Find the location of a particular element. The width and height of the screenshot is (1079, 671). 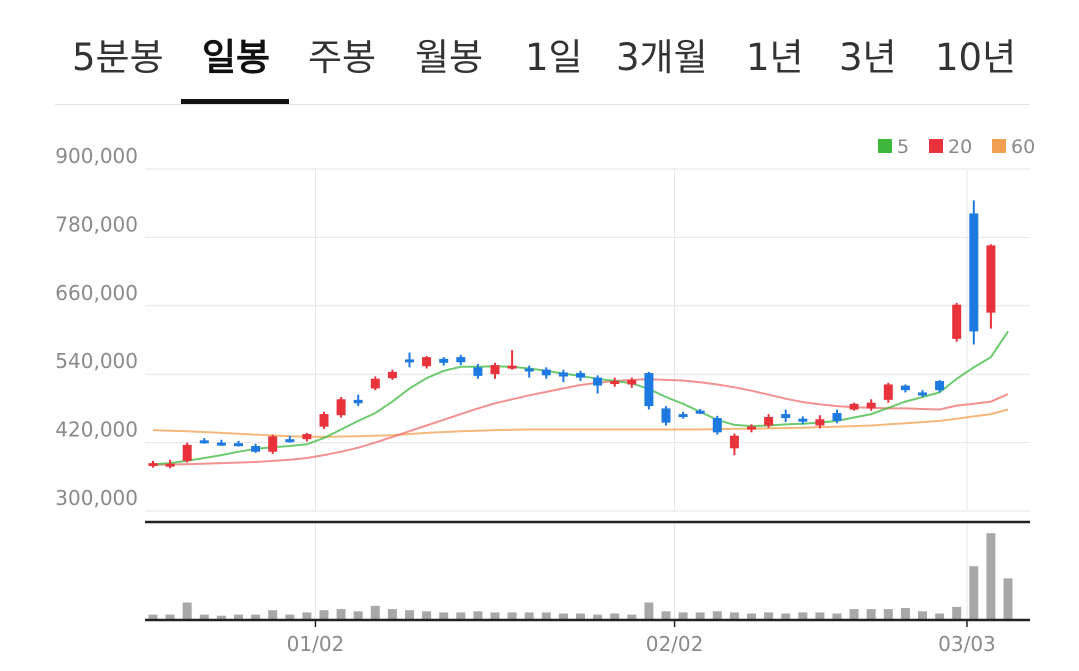

tab-1year: 1년 is located at coordinates (775, 57).